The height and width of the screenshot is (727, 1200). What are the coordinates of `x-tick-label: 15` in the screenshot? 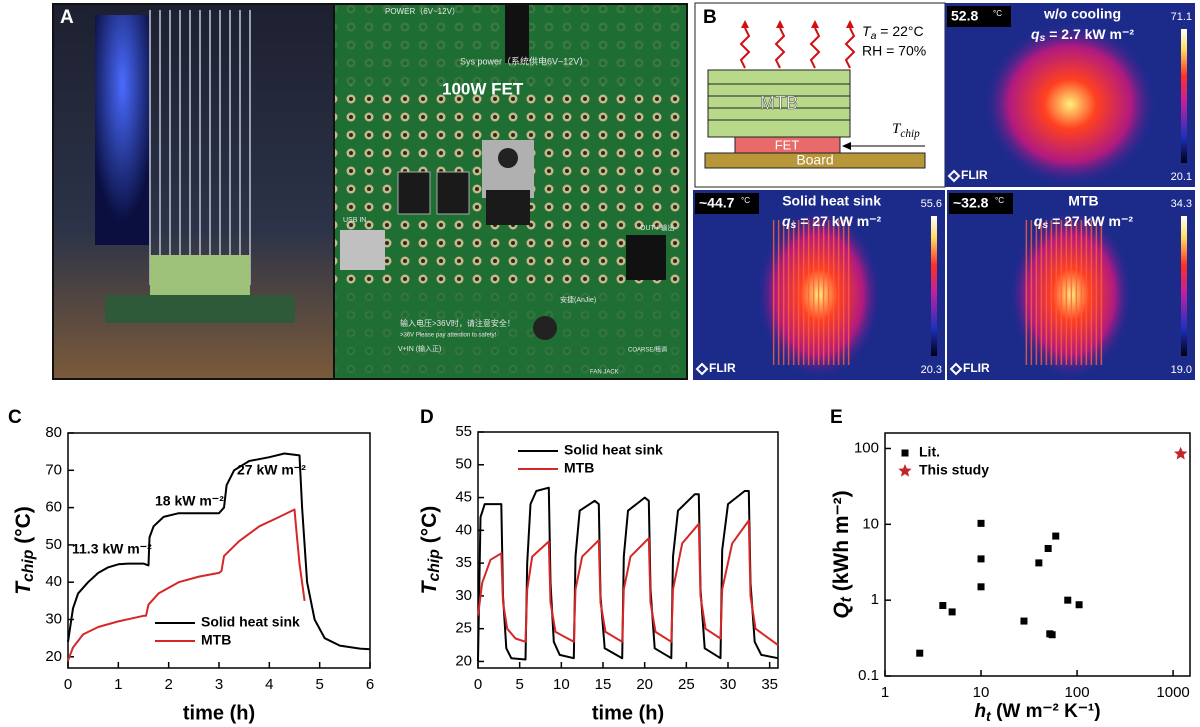 It's located at (603, 684).